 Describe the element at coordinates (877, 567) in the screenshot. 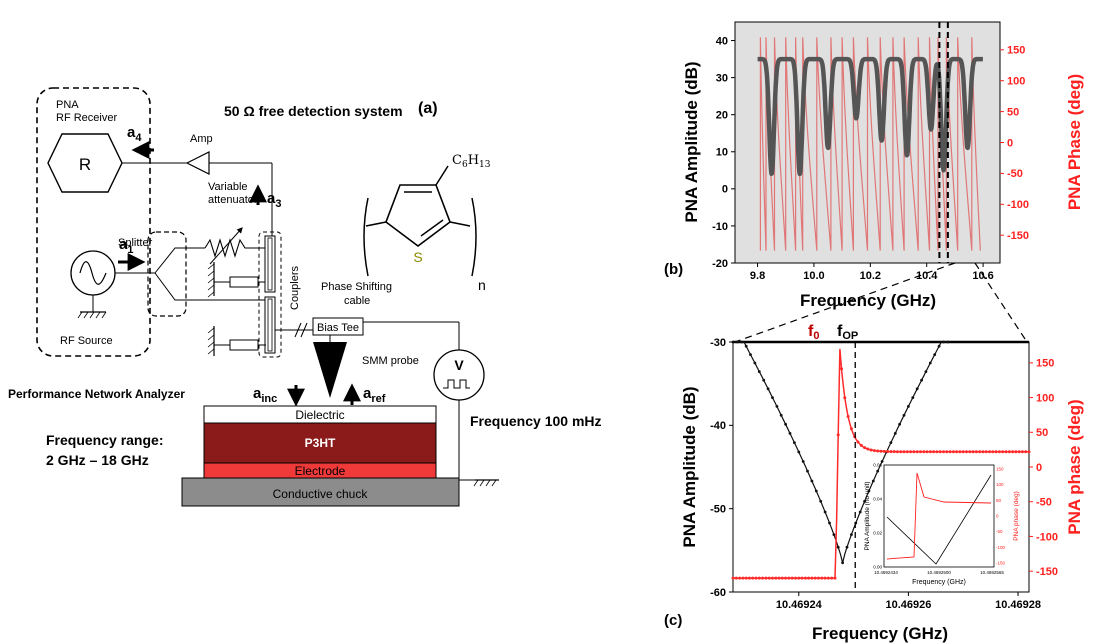

I see `inset-y-tick-label: 0.00` at that location.